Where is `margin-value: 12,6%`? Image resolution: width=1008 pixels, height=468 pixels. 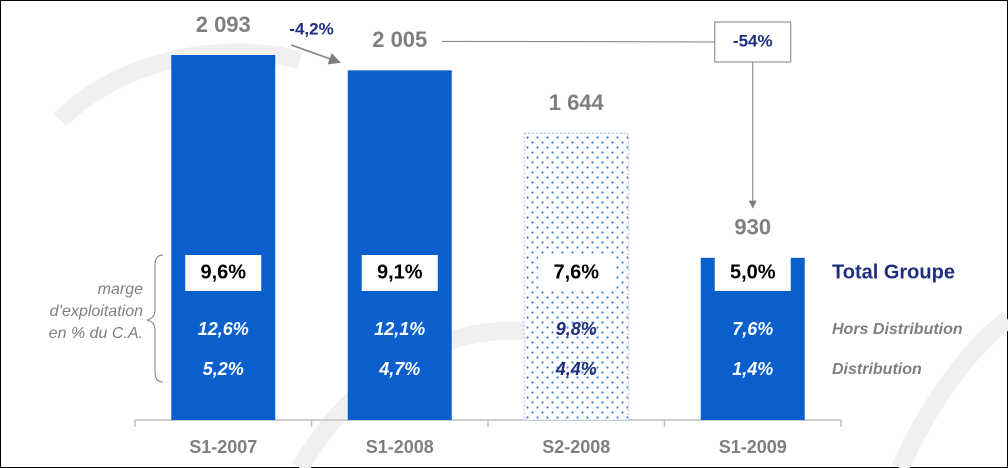 margin-value: 12,6% is located at coordinates (223, 329).